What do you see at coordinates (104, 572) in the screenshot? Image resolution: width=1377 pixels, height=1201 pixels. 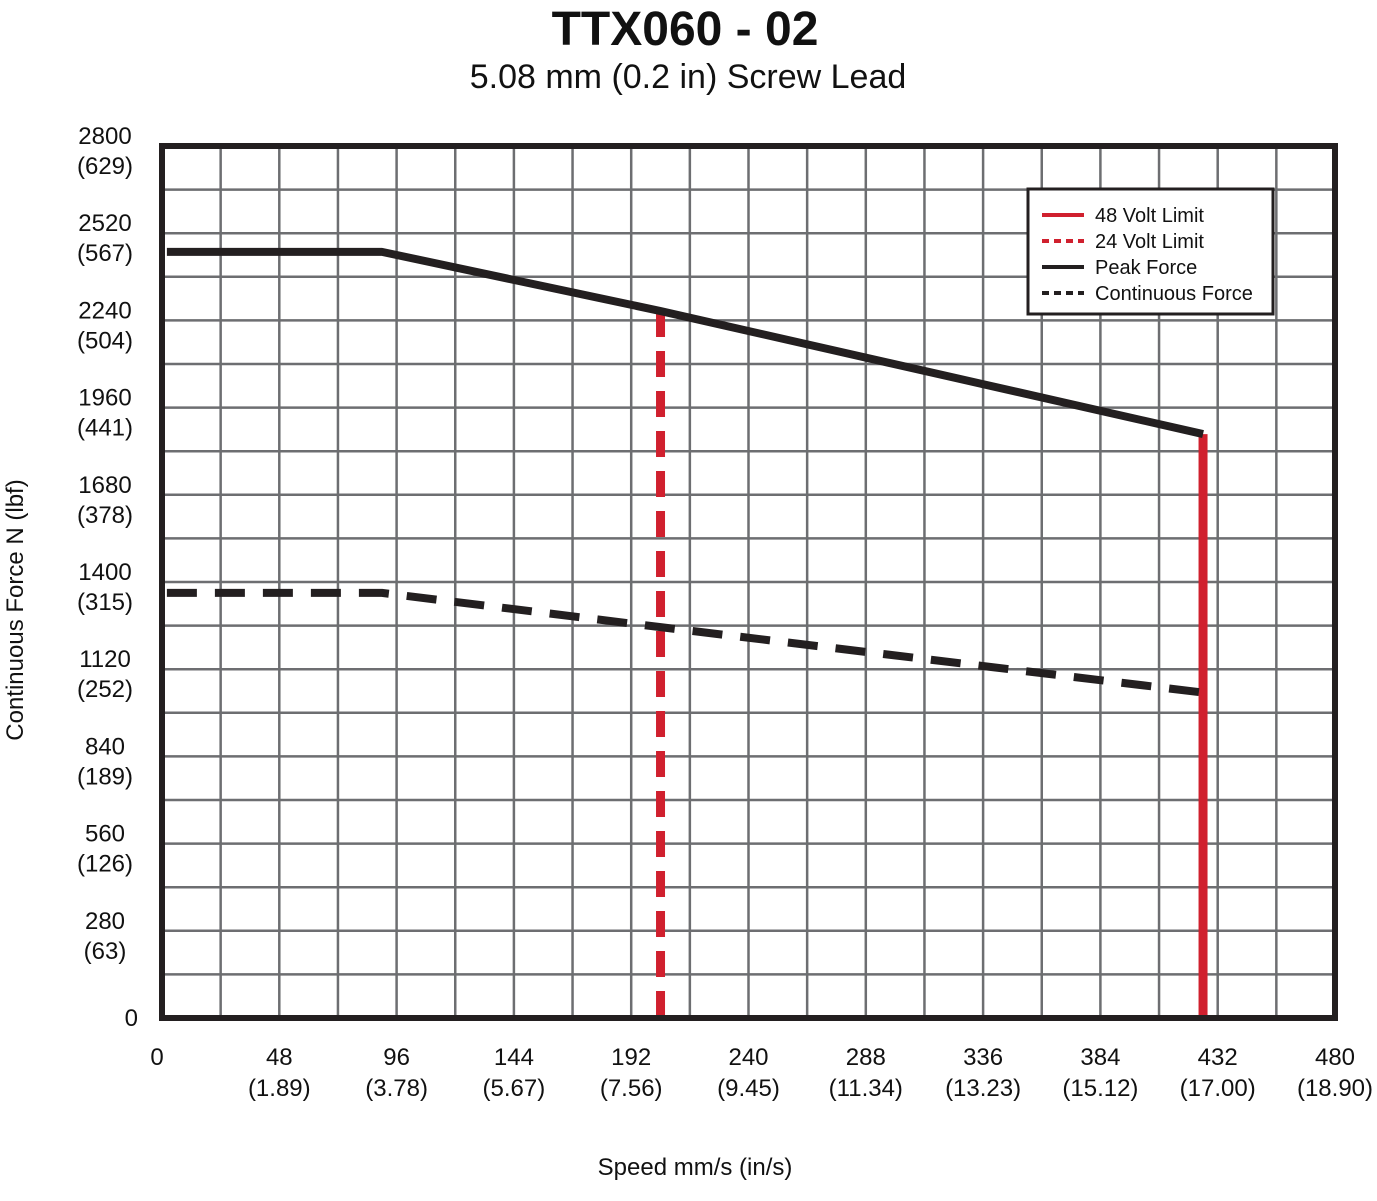 I see `y-tick-label: 1400` at bounding box center [104, 572].